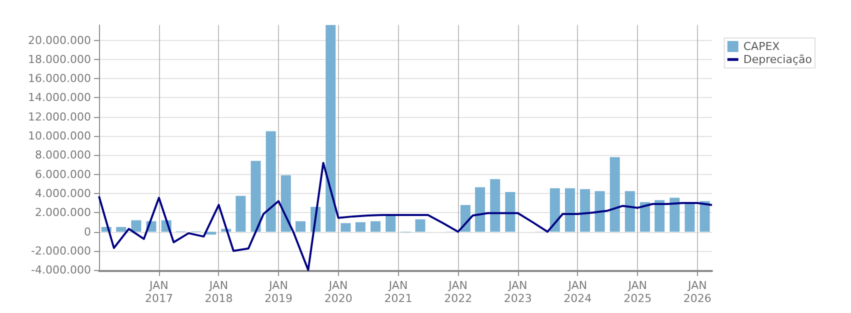 This screenshot has width=851, height=313. Describe the element at coordinates (638, 292) in the screenshot. I see `x-tick-label: JAN 2025` at that location.